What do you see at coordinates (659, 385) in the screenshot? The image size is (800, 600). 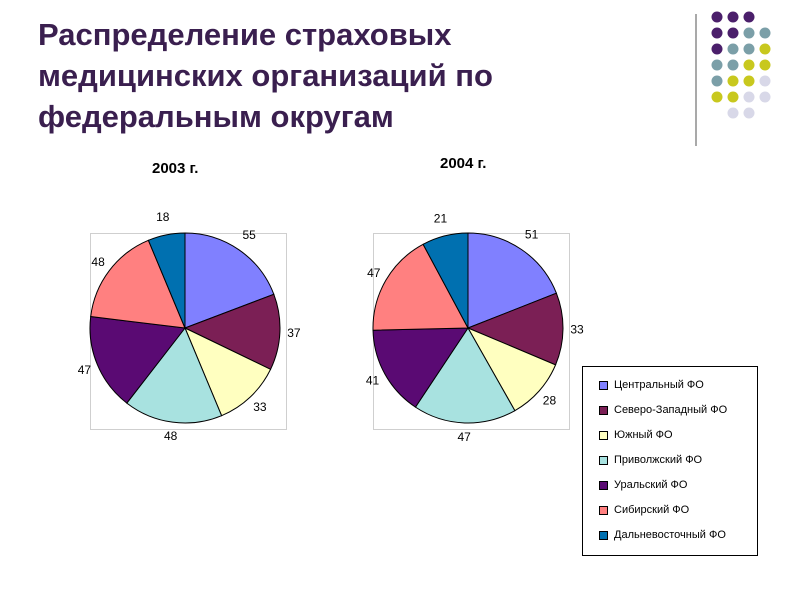 I see `legend-label: Центральный ФО` at bounding box center [659, 385].